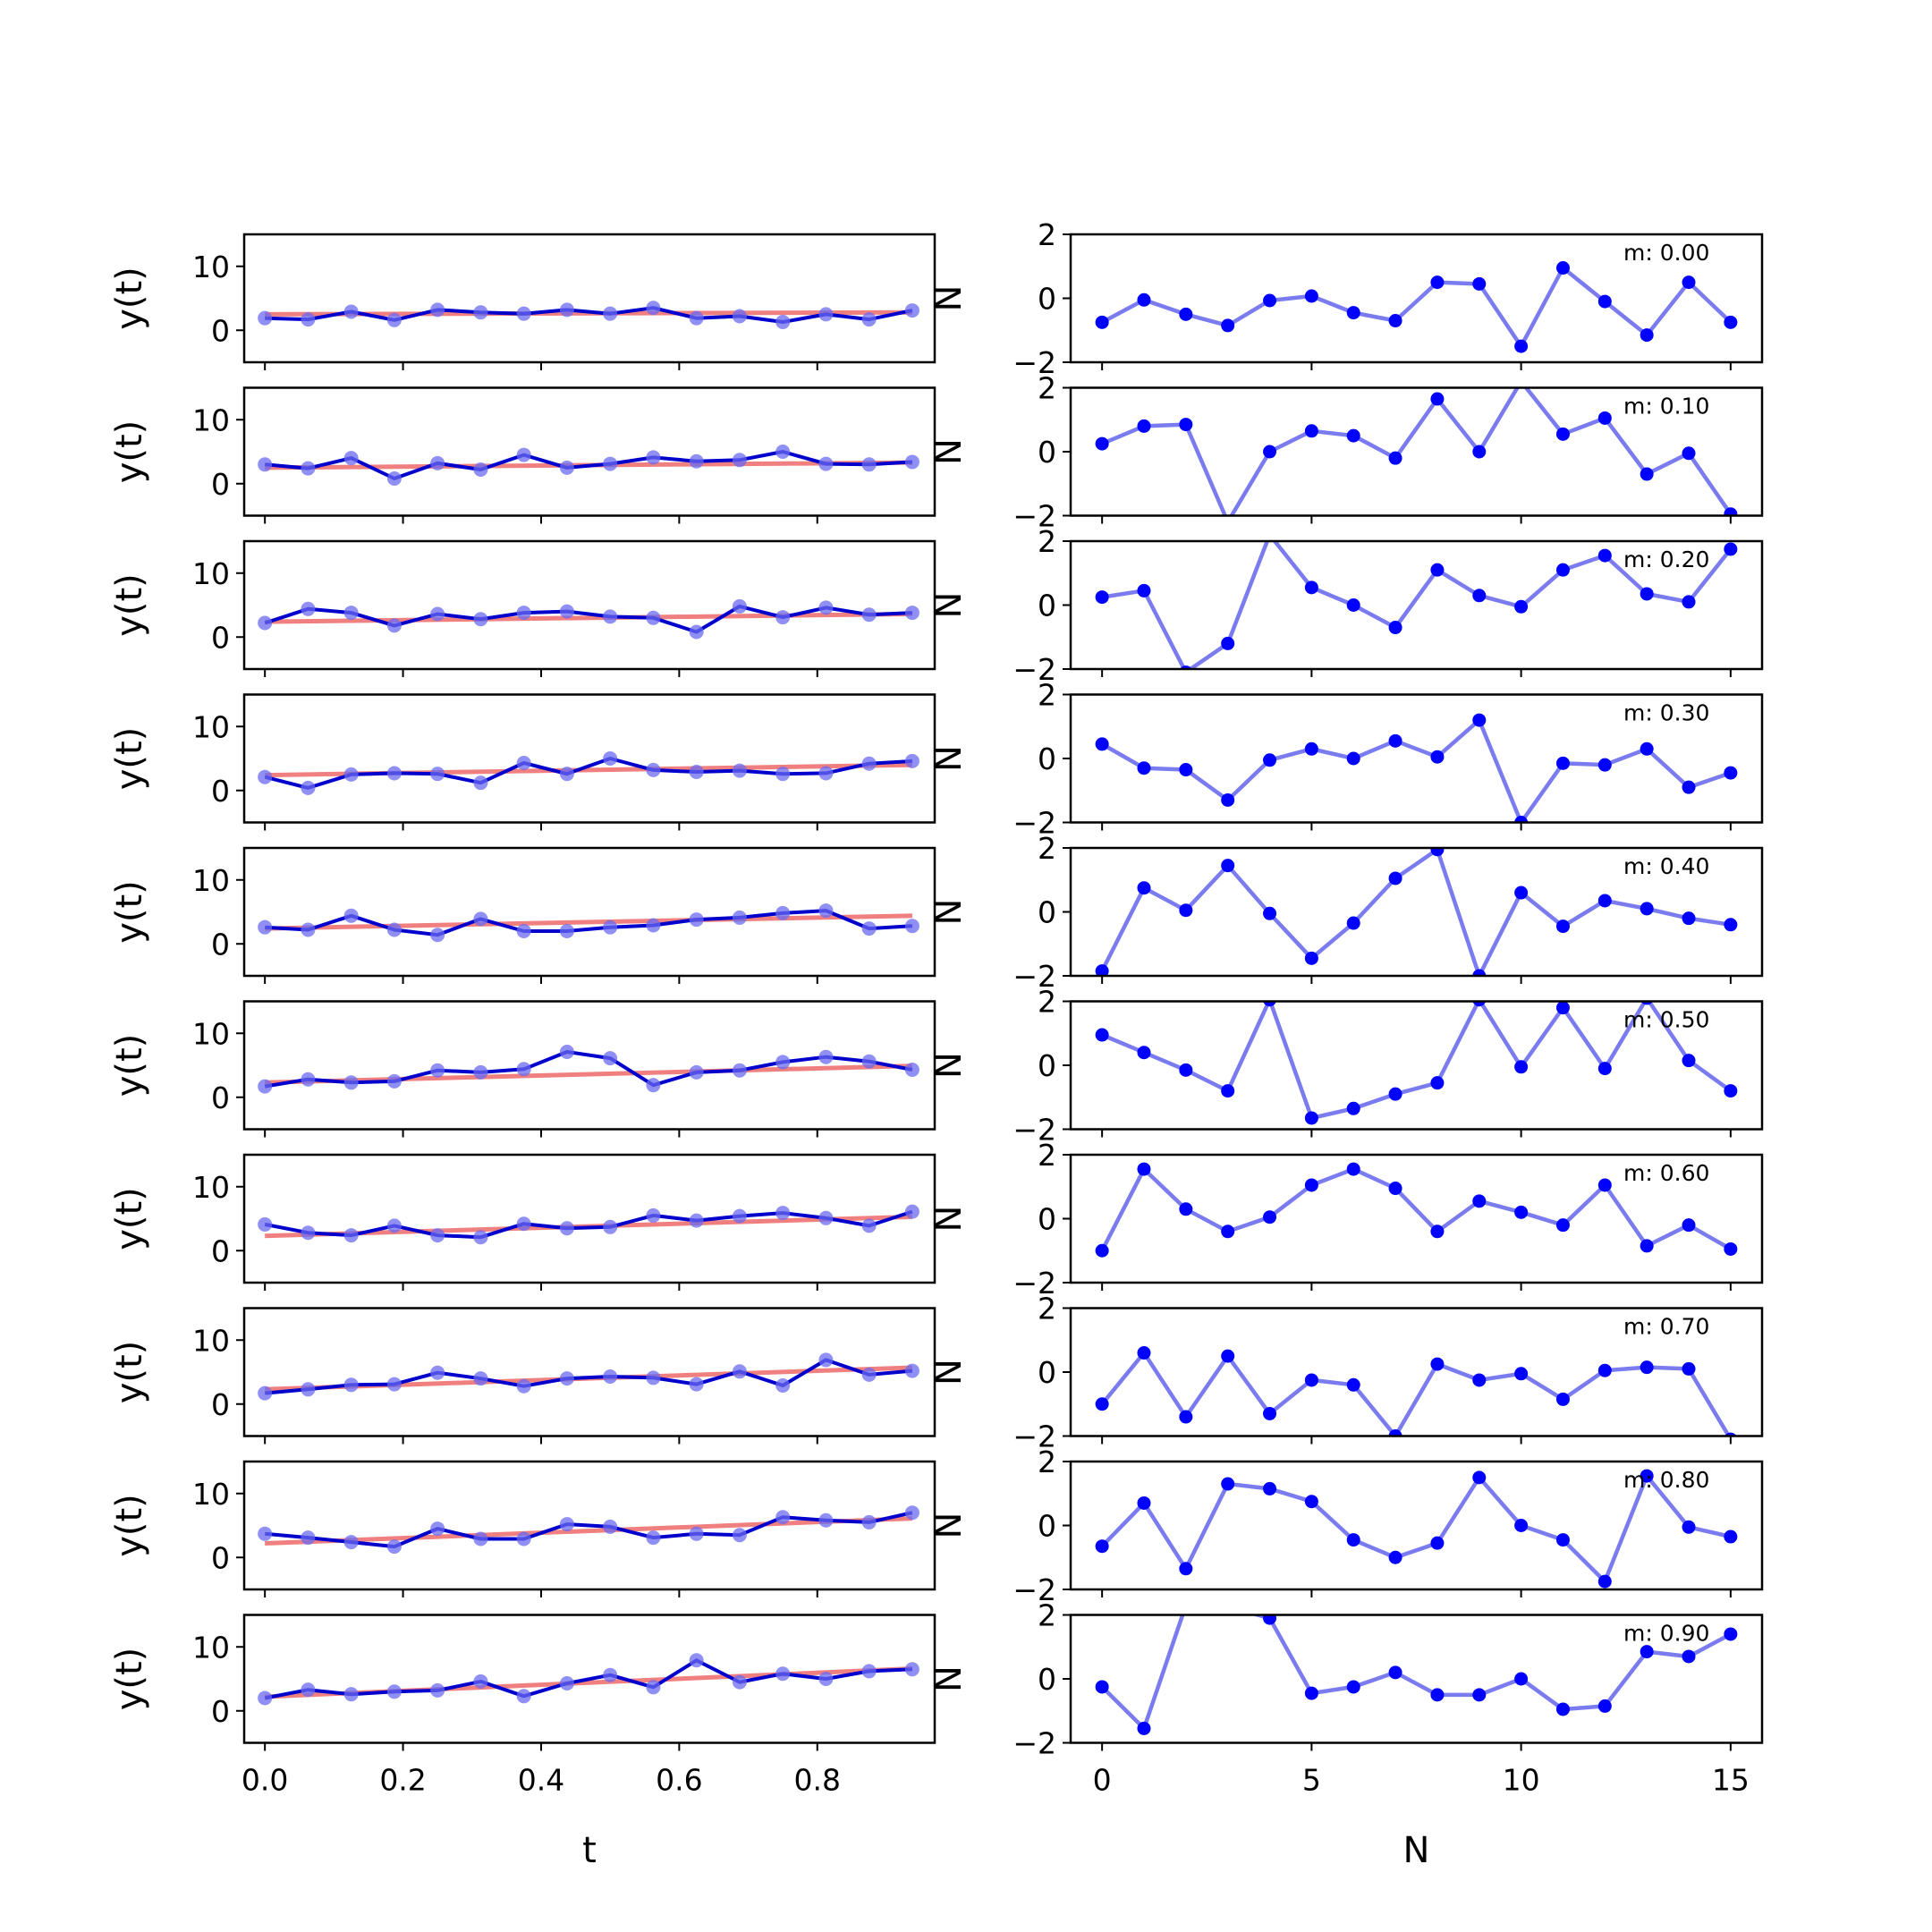 This screenshot has width=1932, height=1932. Describe the element at coordinates (1521, 1780) in the screenshot. I see `x-tick-label: 10` at that location.